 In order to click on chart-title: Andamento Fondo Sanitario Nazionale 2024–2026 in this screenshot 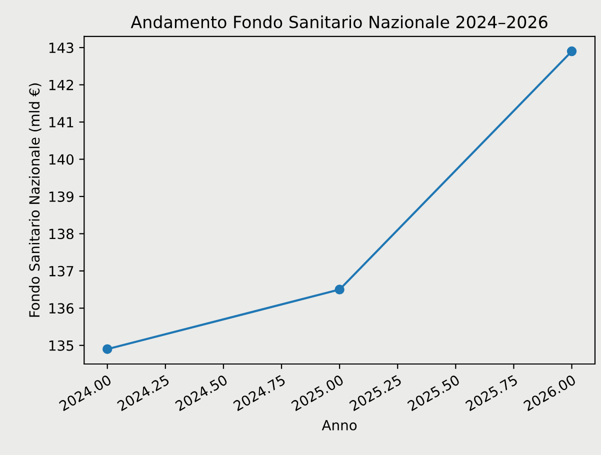, I will do `click(339, 21)`.